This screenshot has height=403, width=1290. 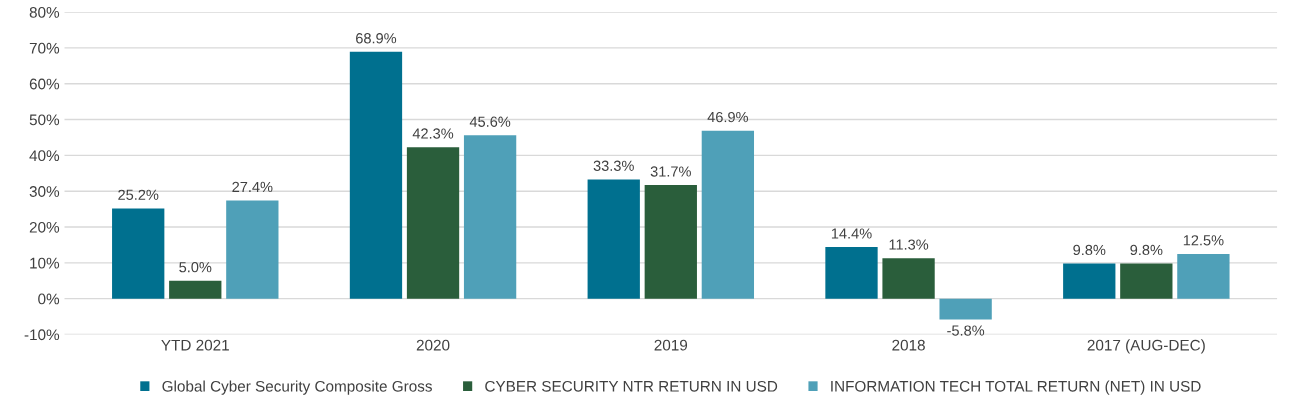 I want to click on y-tick-label: -10%, so click(x=42, y=335).